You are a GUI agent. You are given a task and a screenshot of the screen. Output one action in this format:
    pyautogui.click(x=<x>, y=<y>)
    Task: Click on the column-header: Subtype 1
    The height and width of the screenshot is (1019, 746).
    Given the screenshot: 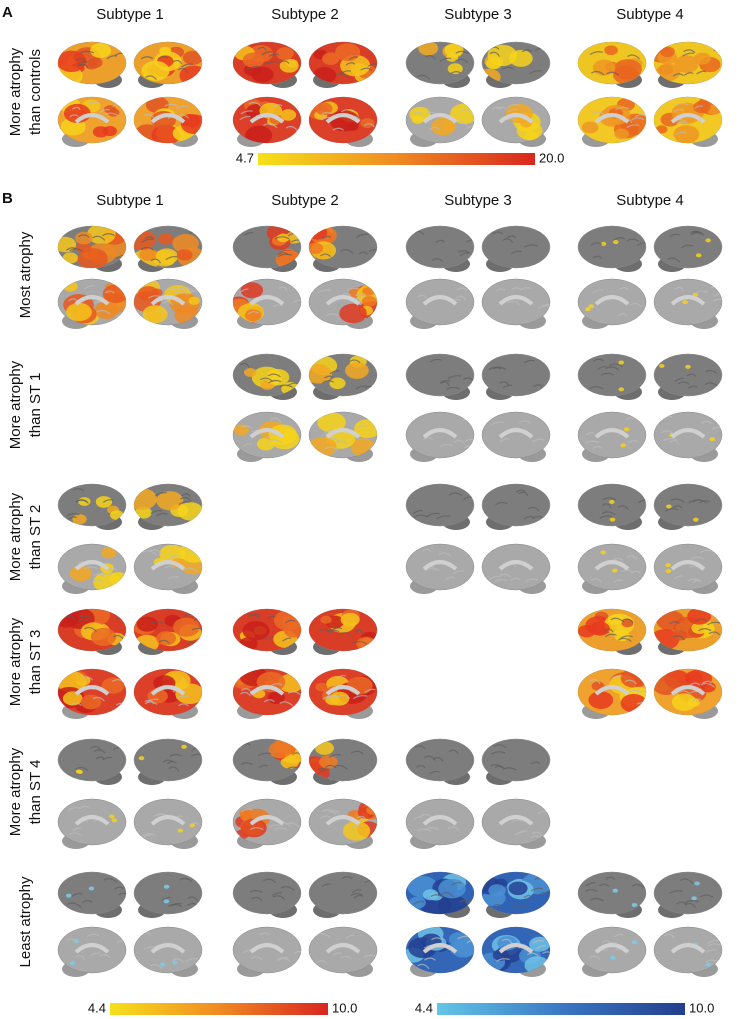 What is the action you would take?
    pyautogui.click(x=130, y=14)
    